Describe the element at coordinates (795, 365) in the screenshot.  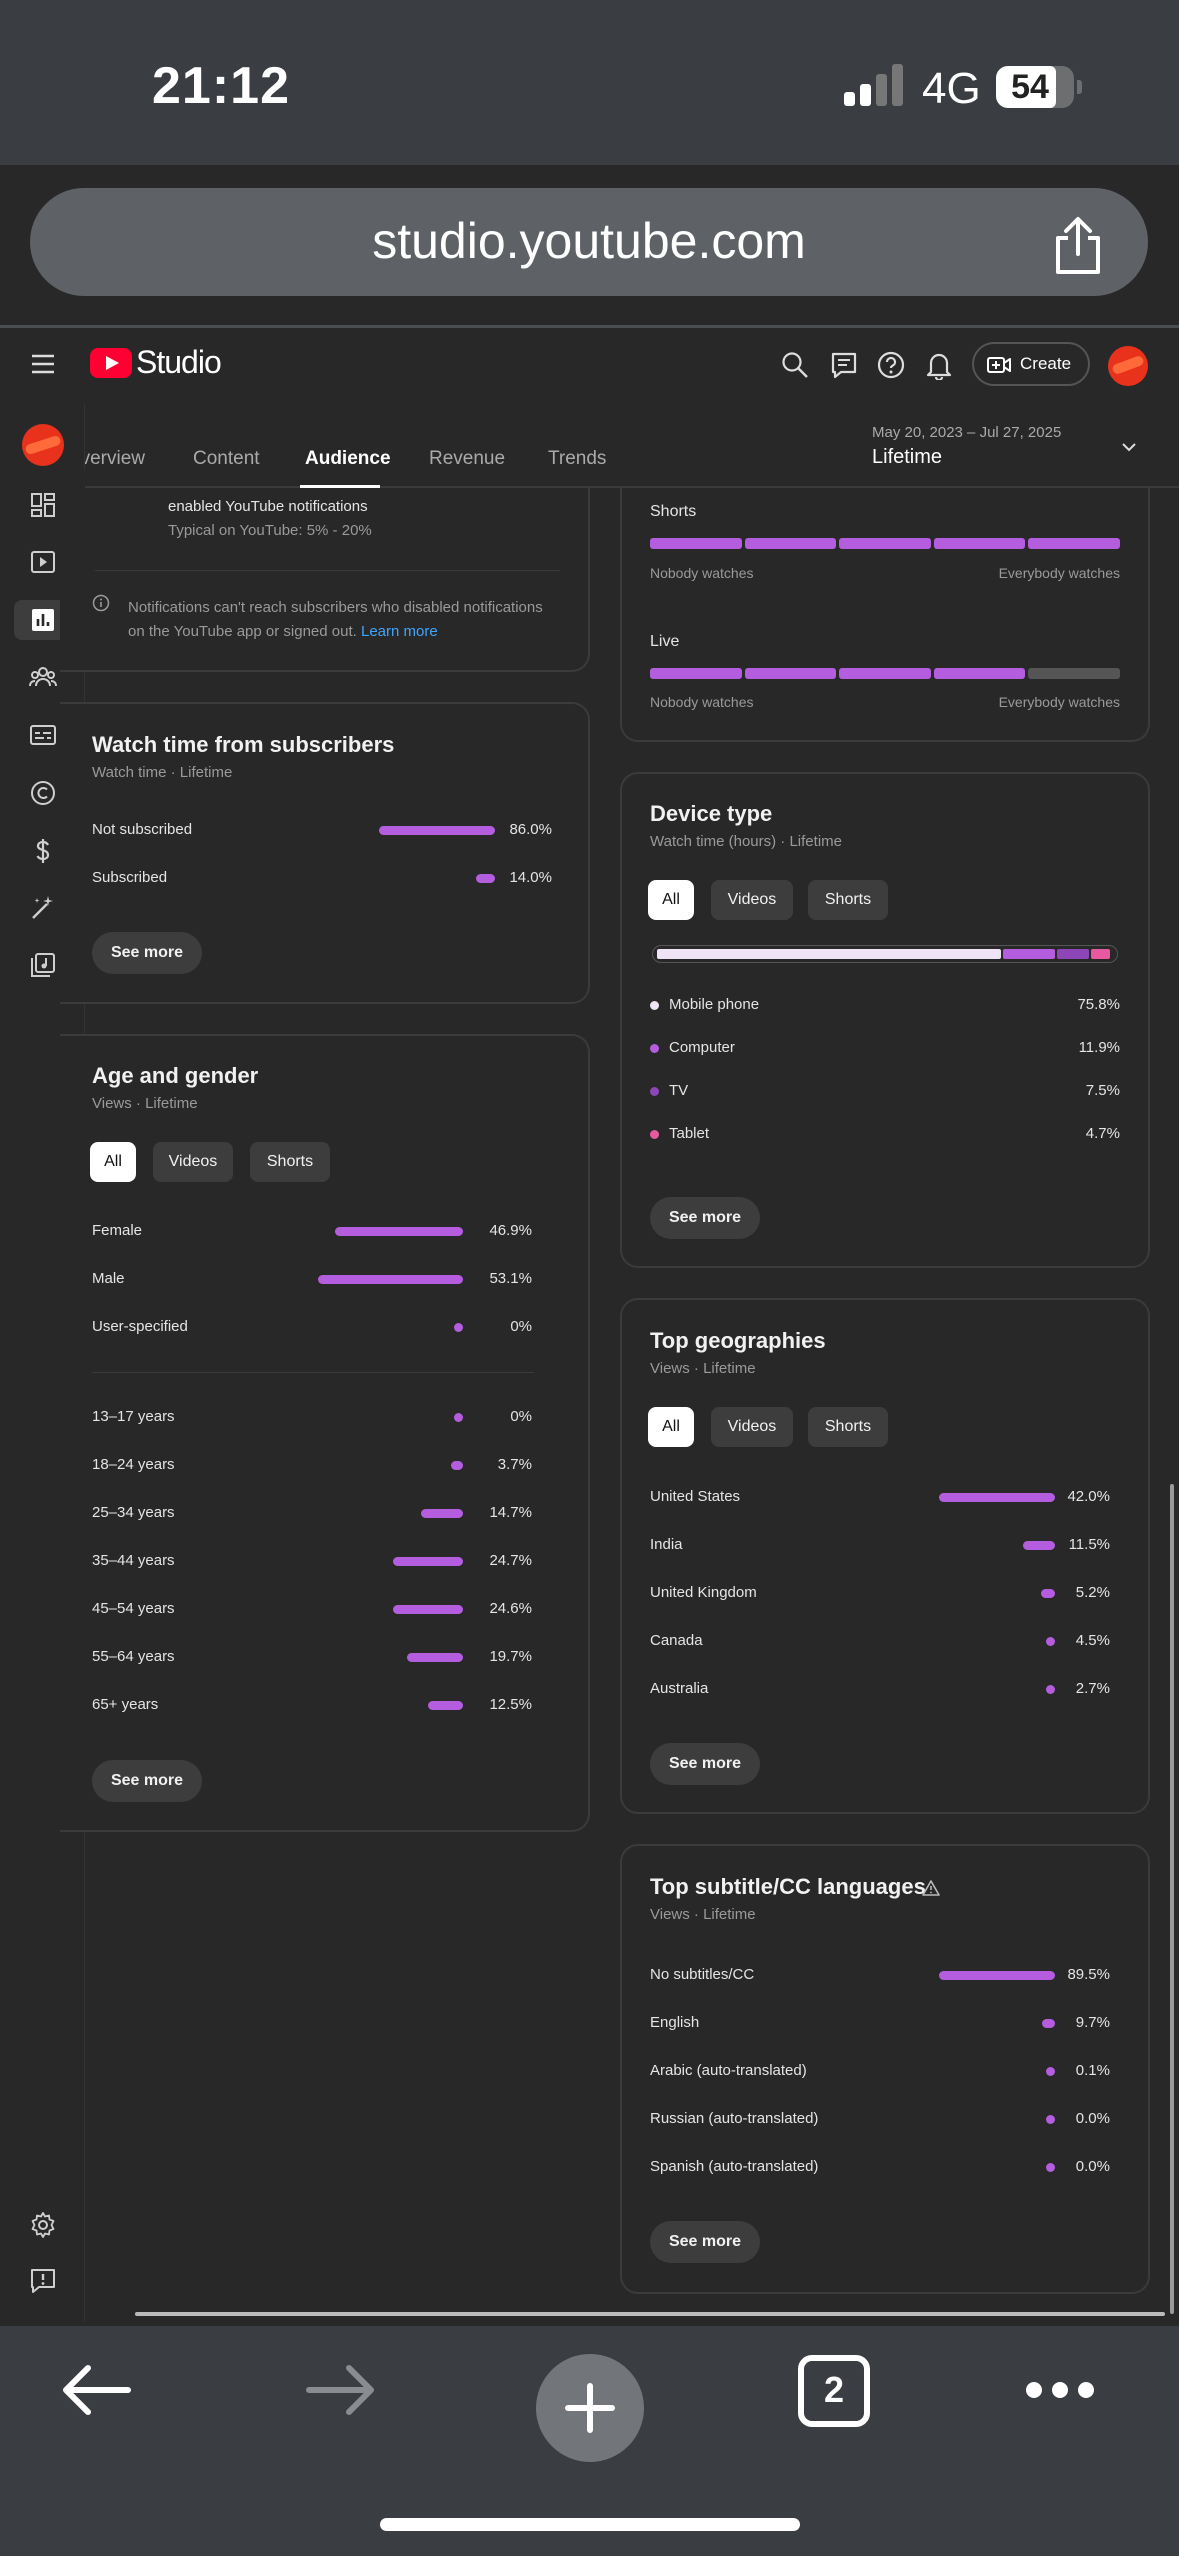
I see `search-icon` at that location.